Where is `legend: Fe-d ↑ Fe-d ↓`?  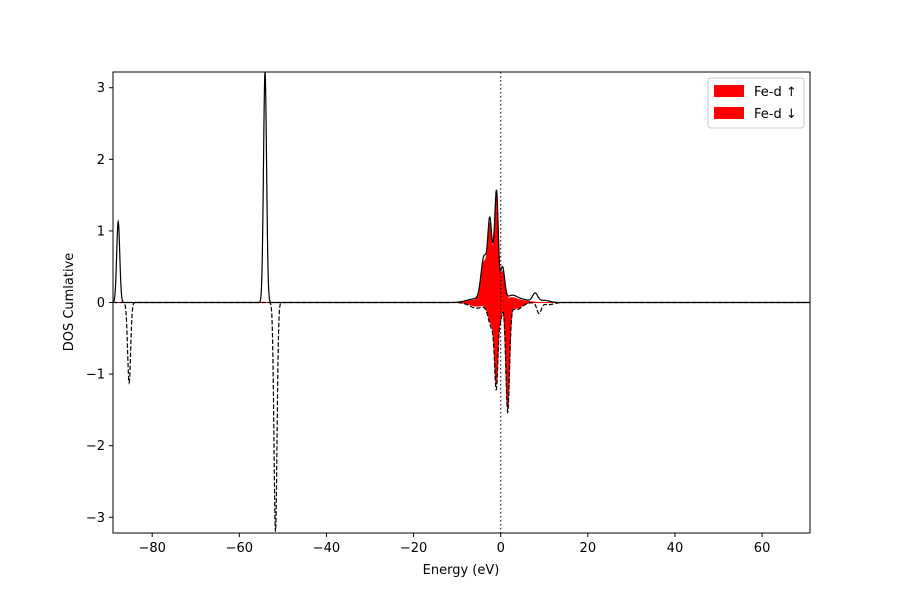
legend: Fe-d ↑ Fe-d ↓ is located at coordinates (756, 103).